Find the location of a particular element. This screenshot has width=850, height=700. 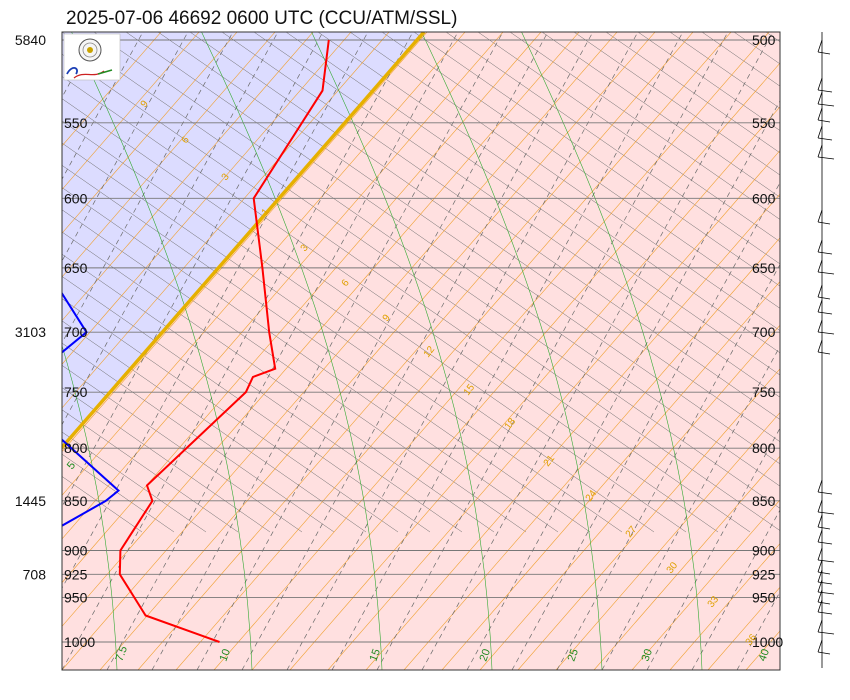

pressure-label-right: 850 is located at coordinates (764, 501).